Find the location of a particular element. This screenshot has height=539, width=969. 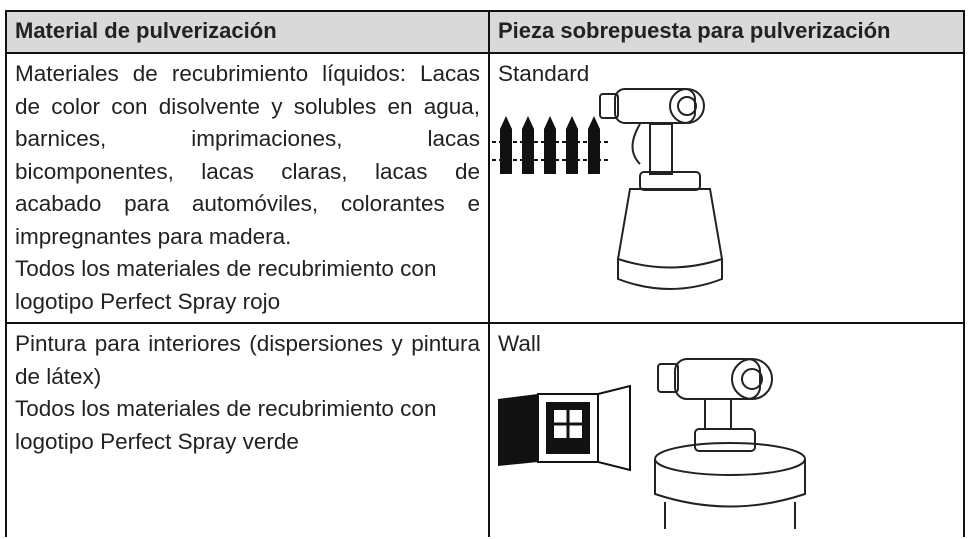

standard-illustration is located at coordinates (608, 189).